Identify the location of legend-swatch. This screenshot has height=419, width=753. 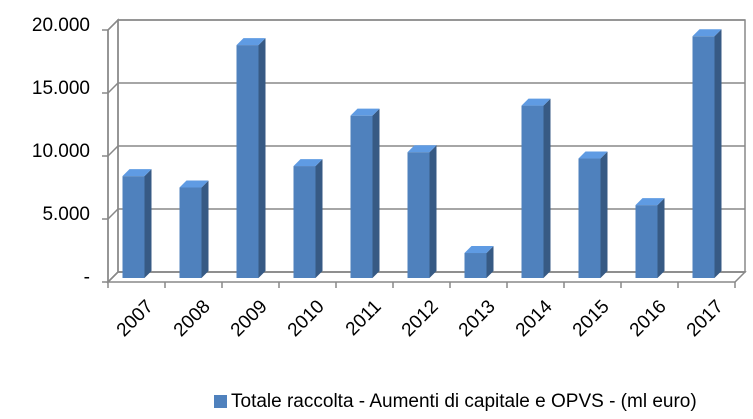
(220, 401).